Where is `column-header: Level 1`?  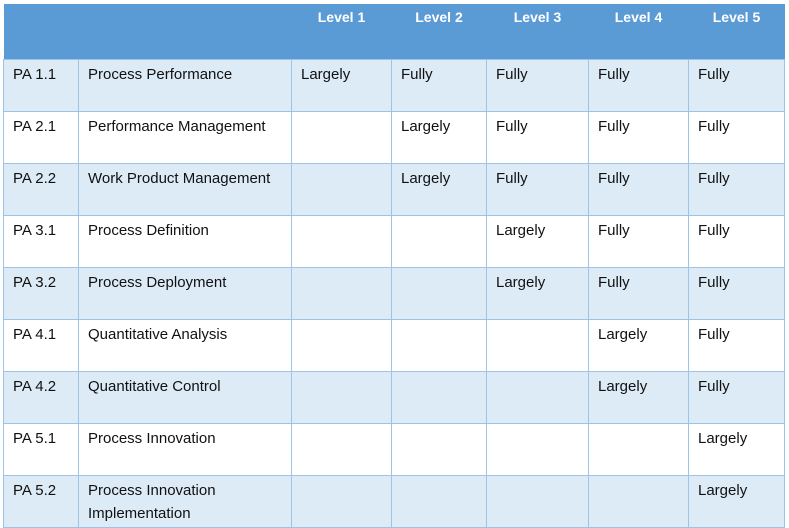 column-header: Level 1 is located at coordinates (341, 32).